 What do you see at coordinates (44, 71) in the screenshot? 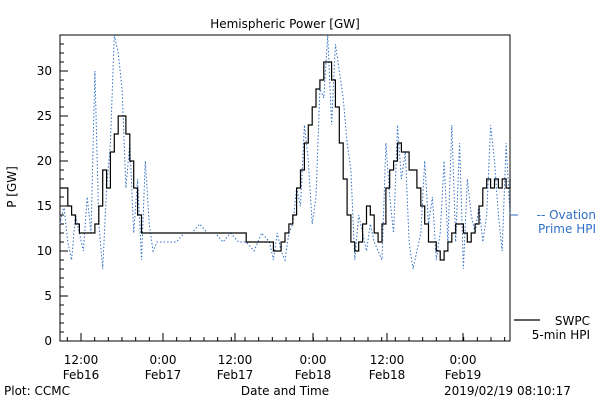
I see `y-tick-label: 30` at bounding box center [44, 71].